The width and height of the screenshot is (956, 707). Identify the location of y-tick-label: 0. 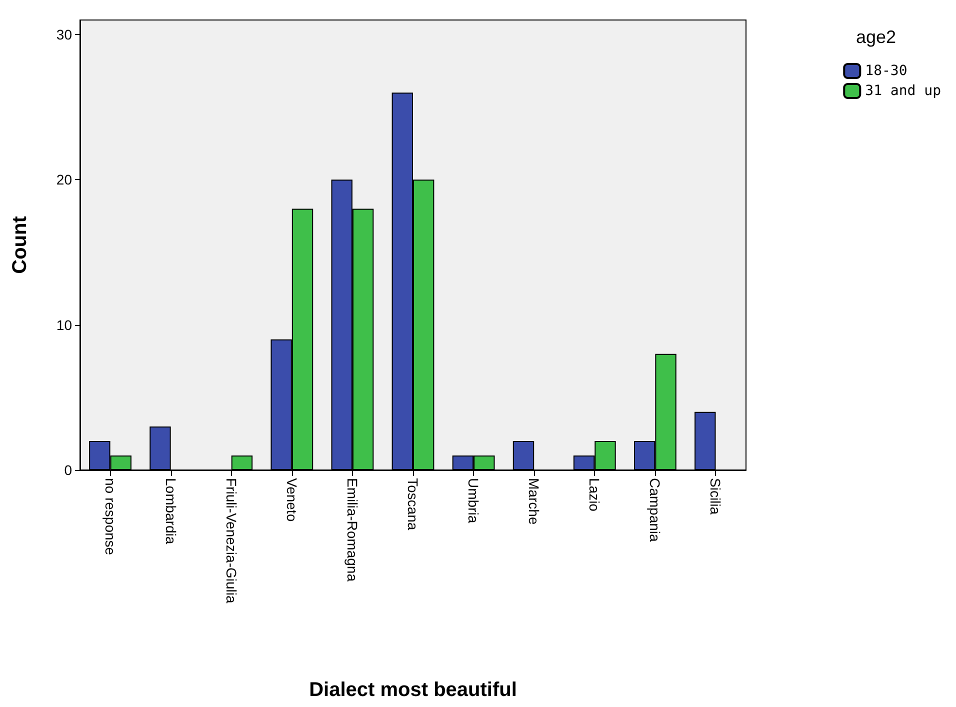
(68, 470).